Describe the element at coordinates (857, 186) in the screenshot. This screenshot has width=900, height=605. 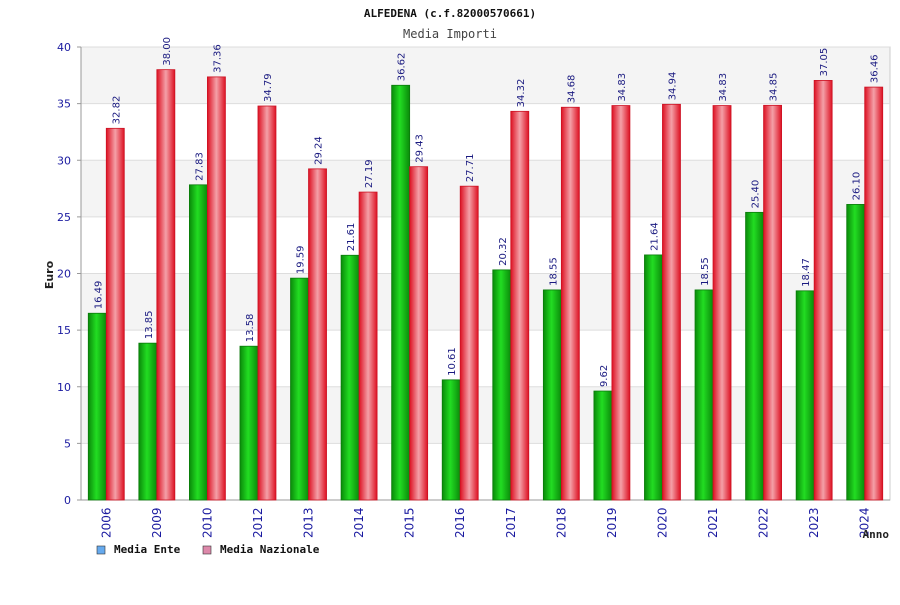
I see `data-label: 26.10` at that location.